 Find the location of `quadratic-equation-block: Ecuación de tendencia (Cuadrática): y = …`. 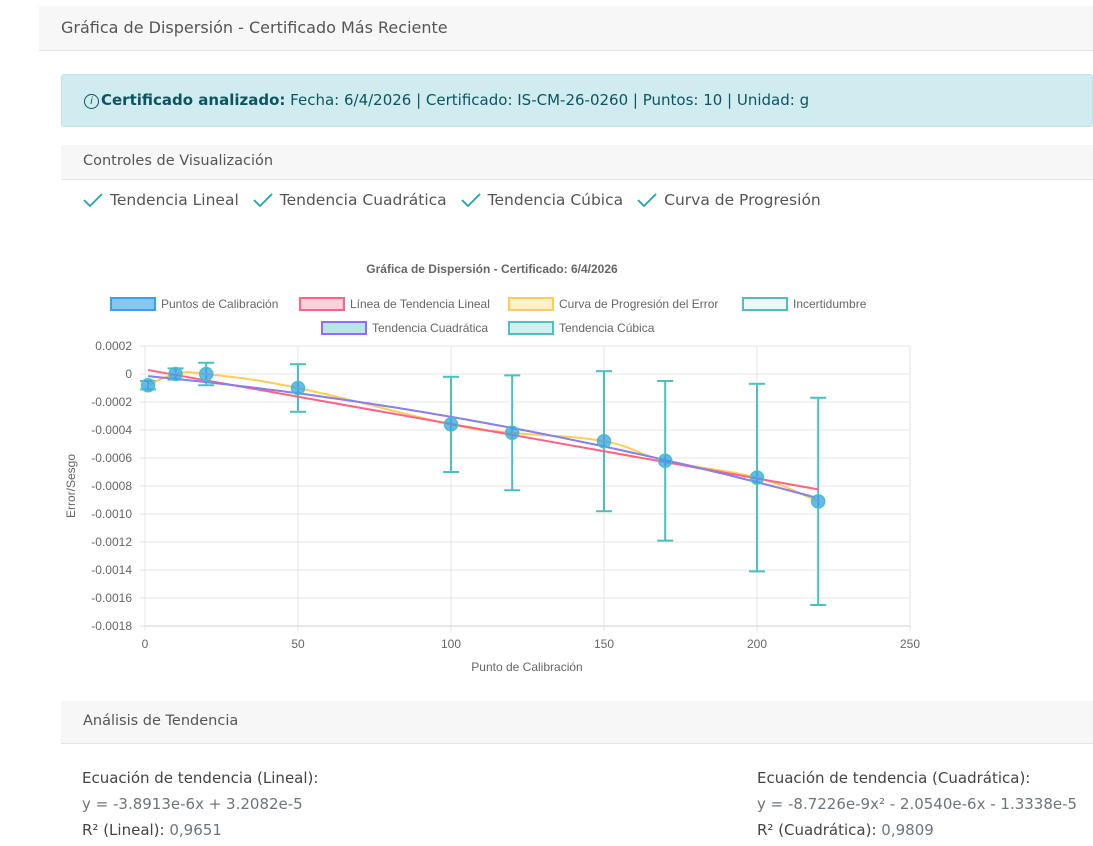

quadratic-equation-block: Ecuación de tendencia (Cuadrática): y = … is located at coordinates (917, 804).